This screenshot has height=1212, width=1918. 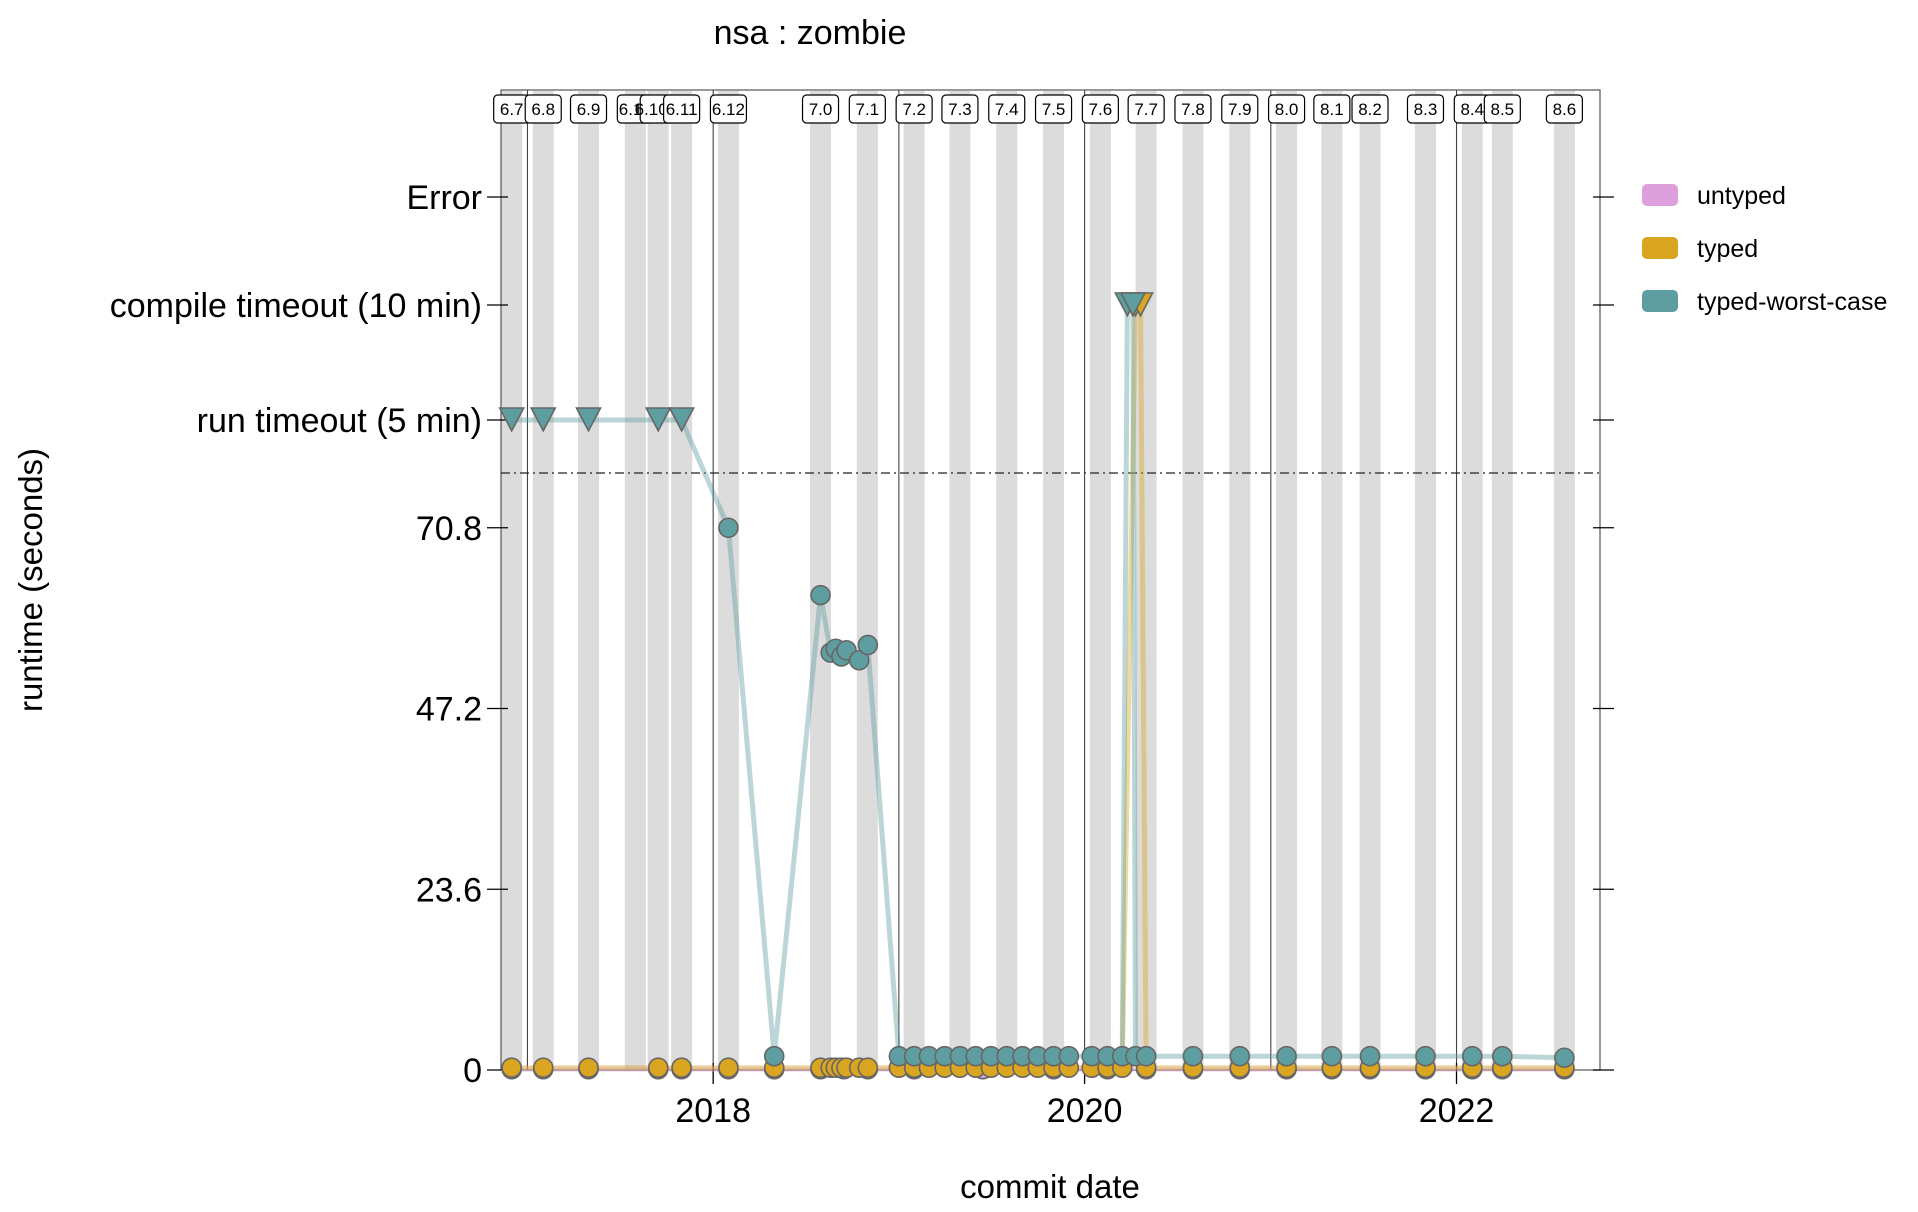 I want to click on version-label: 8.1, so click(x=1332, y=109).